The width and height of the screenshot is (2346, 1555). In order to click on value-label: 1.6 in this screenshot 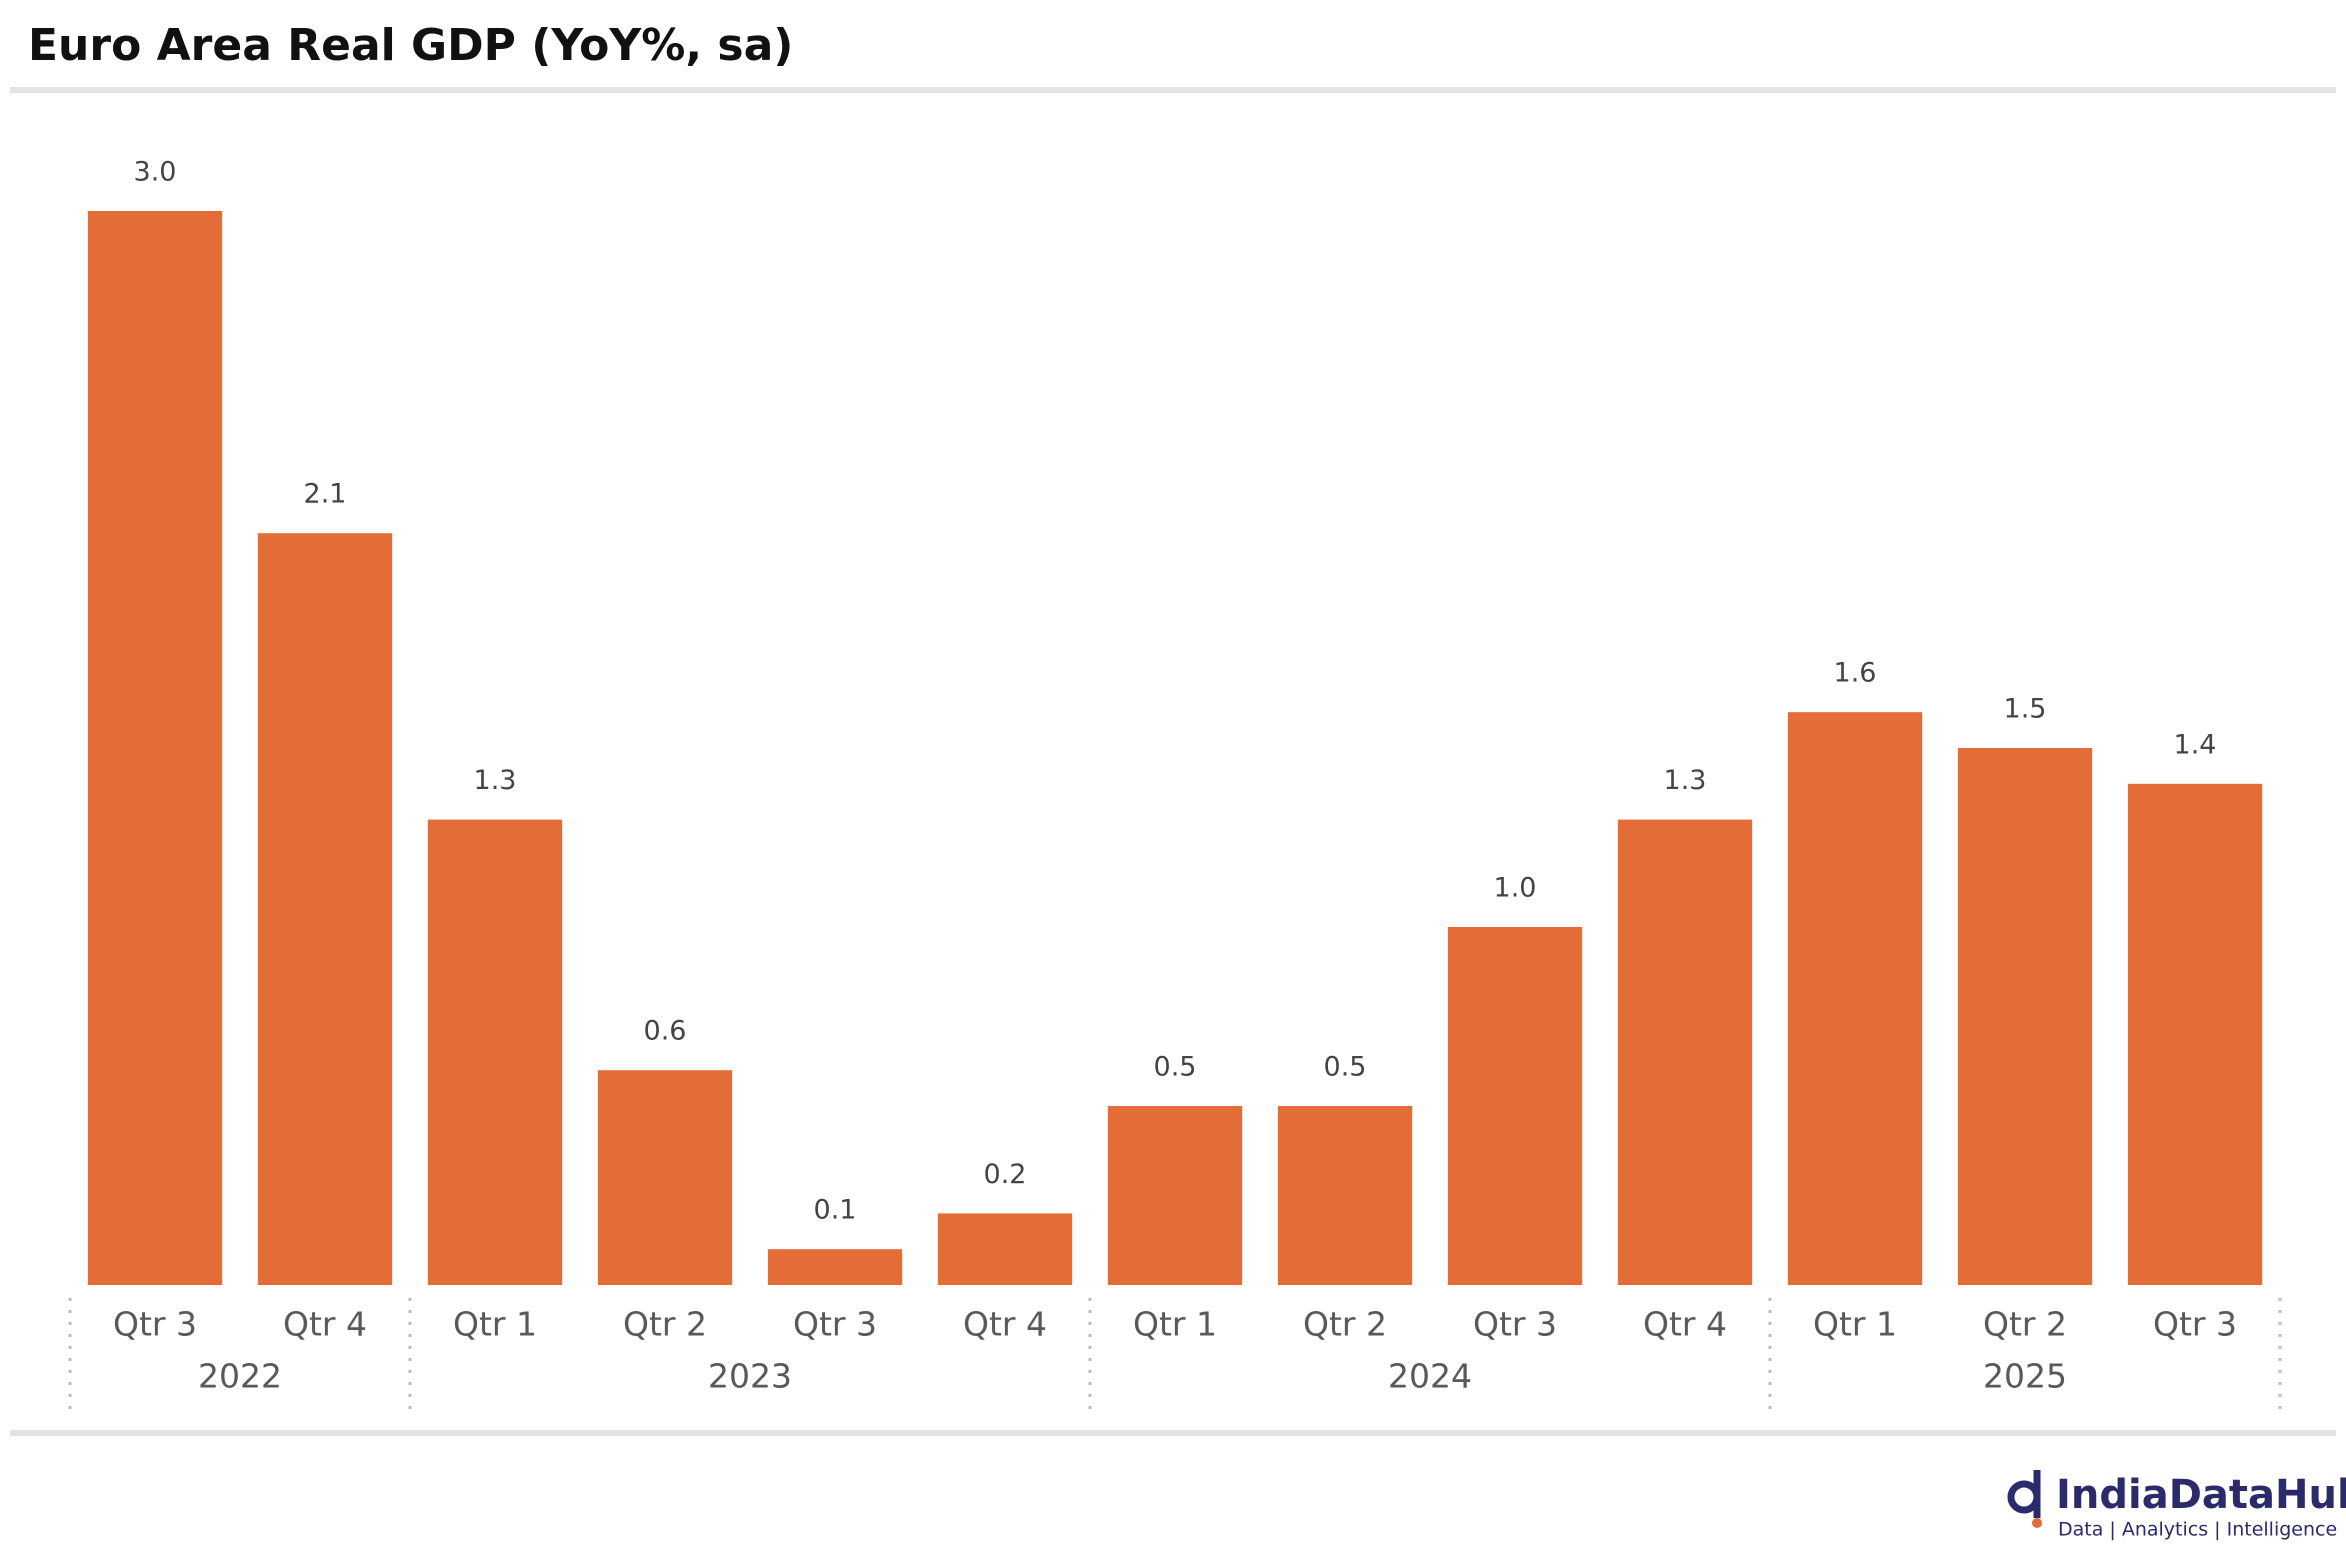, I will do `click(1855, 673)`.